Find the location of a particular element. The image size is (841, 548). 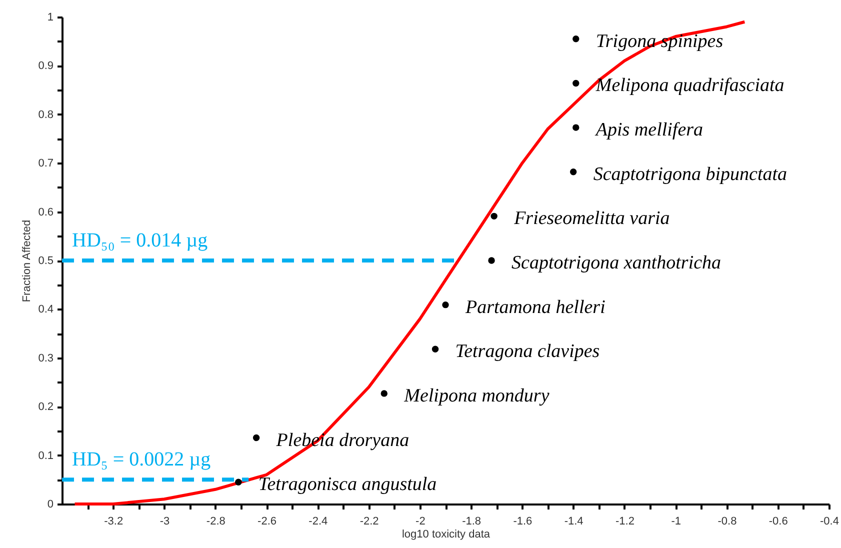

x-tick-label: -2.4 is located at coordinates (318, 522).